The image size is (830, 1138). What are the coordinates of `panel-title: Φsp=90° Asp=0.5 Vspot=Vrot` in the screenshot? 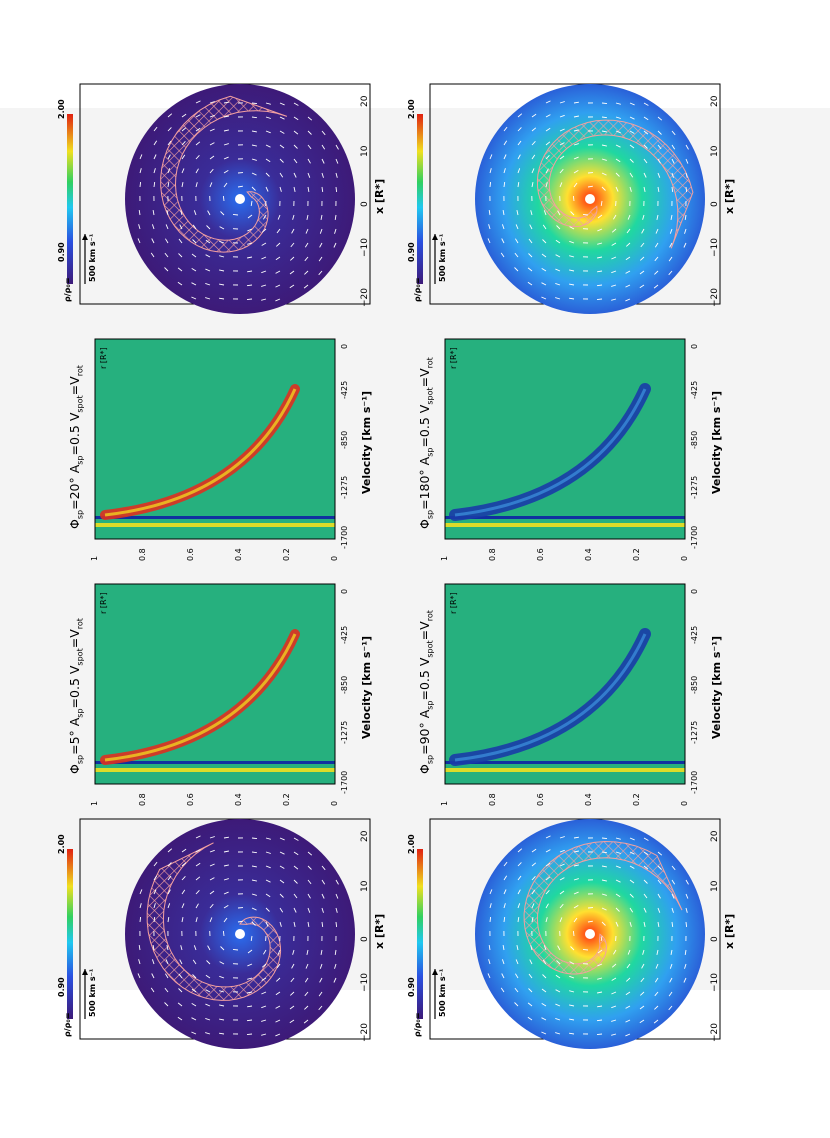 It's located at (426, 692).